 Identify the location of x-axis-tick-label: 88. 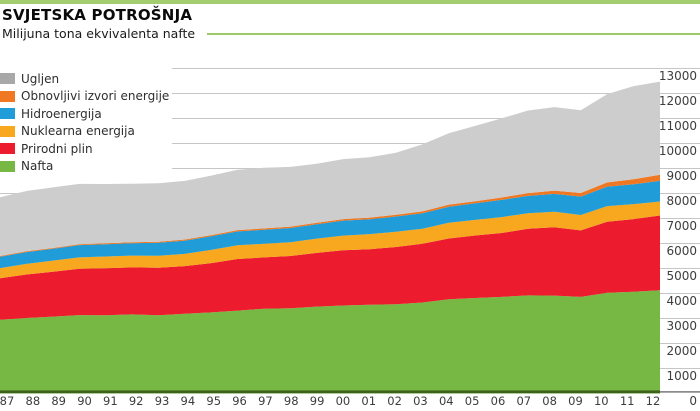
(33, 401).